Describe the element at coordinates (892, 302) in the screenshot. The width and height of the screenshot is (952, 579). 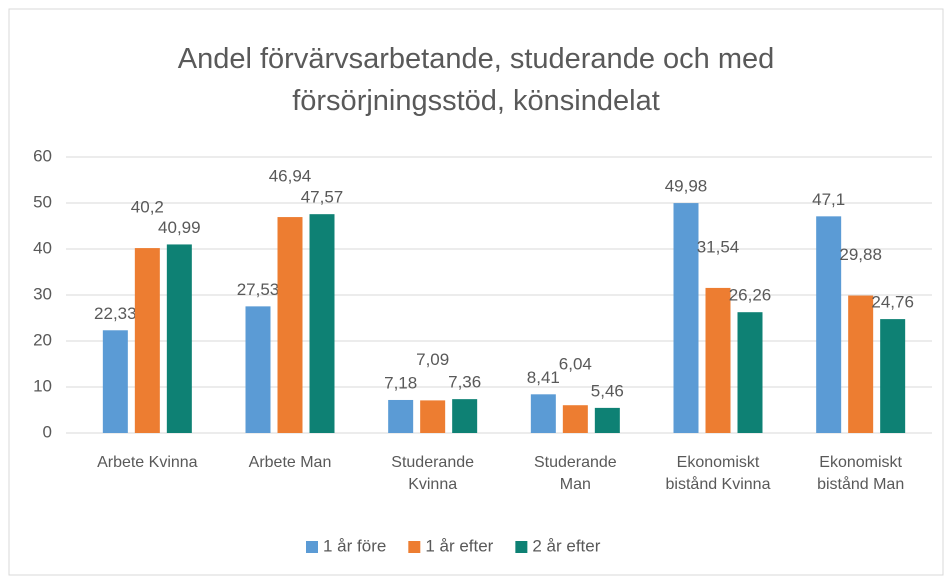
I see `data-label: 24,76` at that location.